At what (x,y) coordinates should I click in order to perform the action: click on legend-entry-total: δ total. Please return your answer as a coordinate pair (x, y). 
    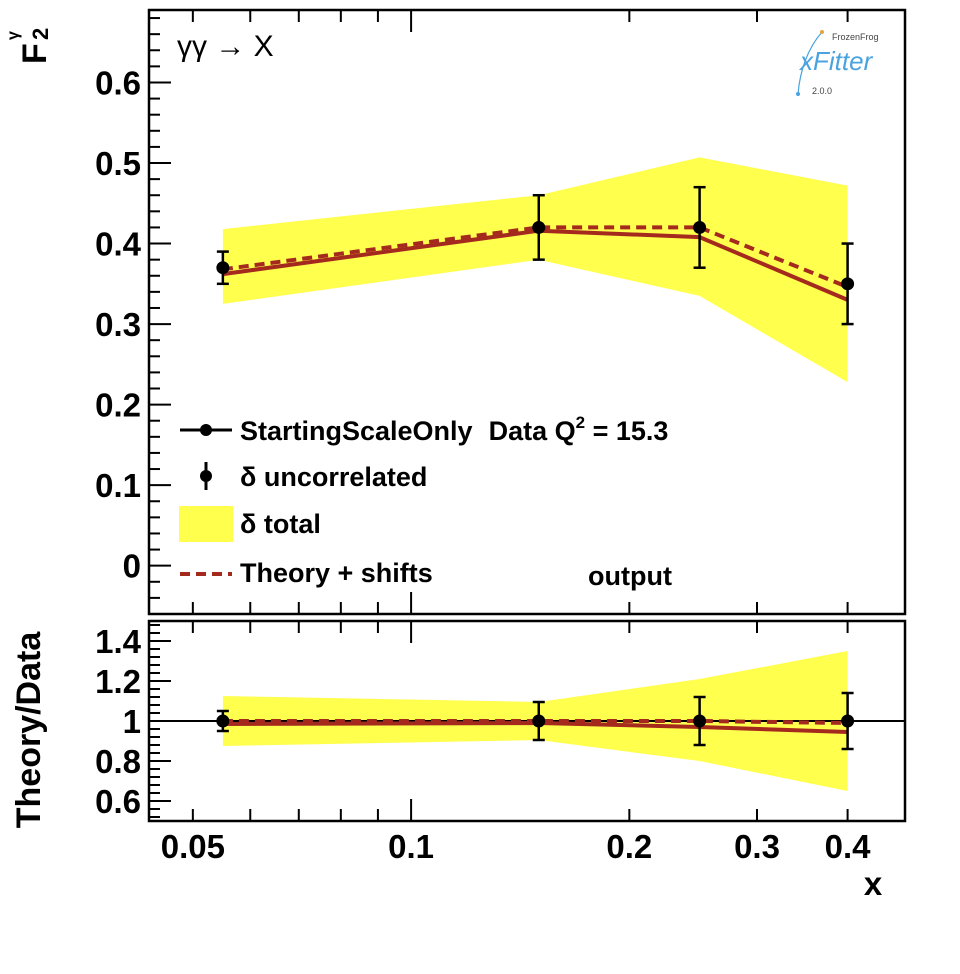
    Looking at the image, I should click on (250, 524).